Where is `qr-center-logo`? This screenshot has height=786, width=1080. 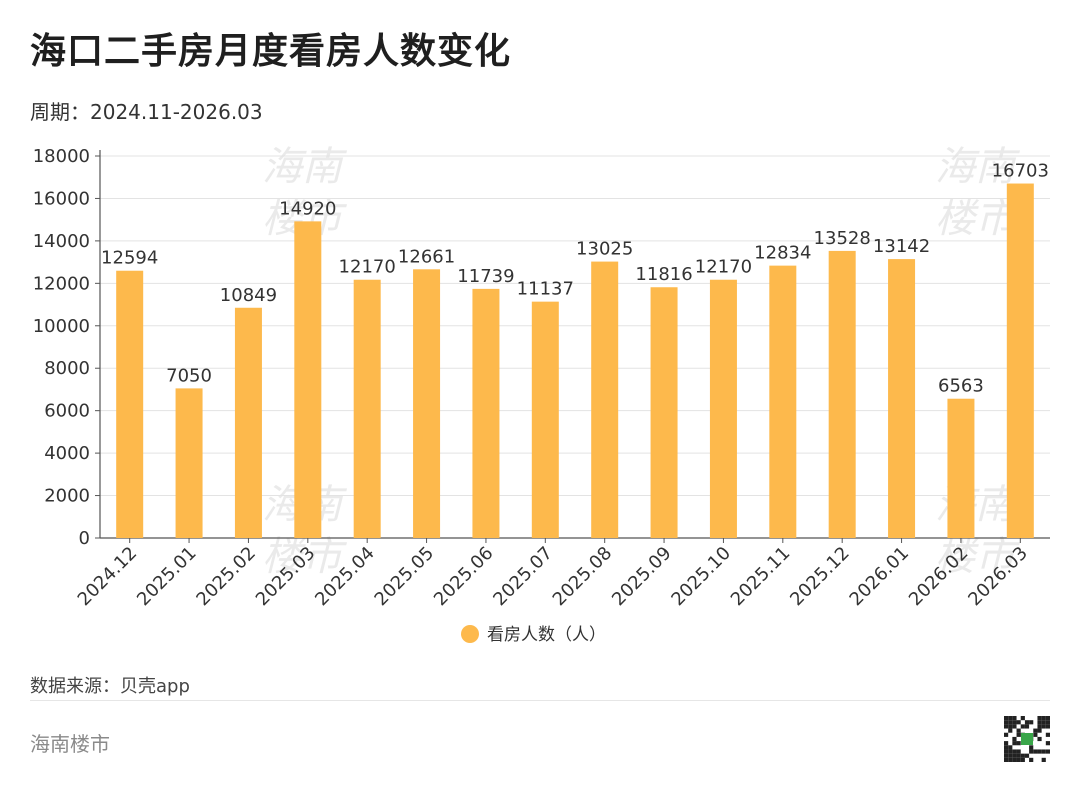
qr-center-logo is located at coordinates (1027, 739).